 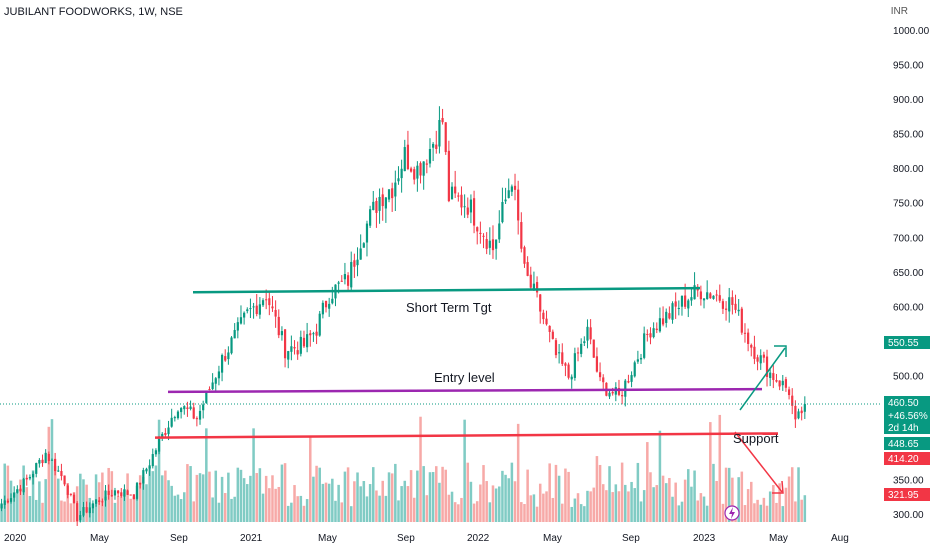 I want to click on time-axis: 2020 May Sep 2021 May Sep 2022 May Sep 2023 May Aug, so click(x=426, y=538).